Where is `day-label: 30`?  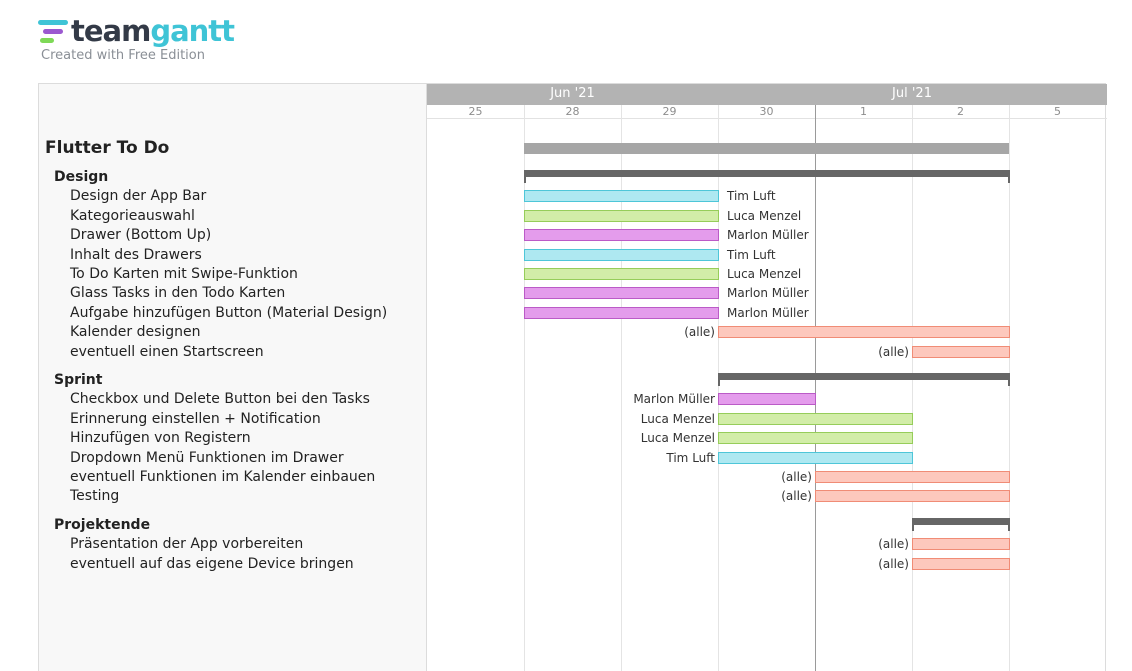 day-label: 30 is located at coordinates (766, 111).